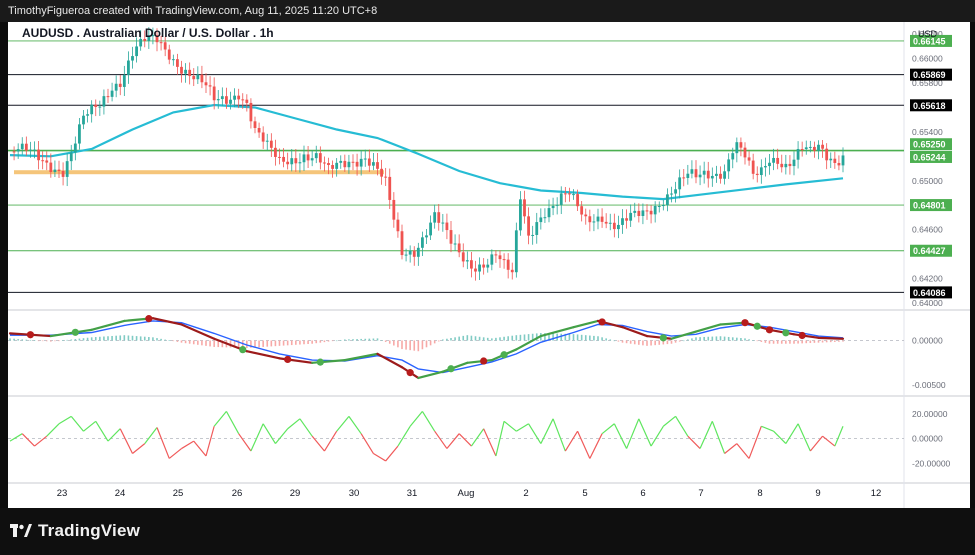 This screenshot has height=555, width=975. I want to click on level-price-label: 0.64427, so click(929, 251).